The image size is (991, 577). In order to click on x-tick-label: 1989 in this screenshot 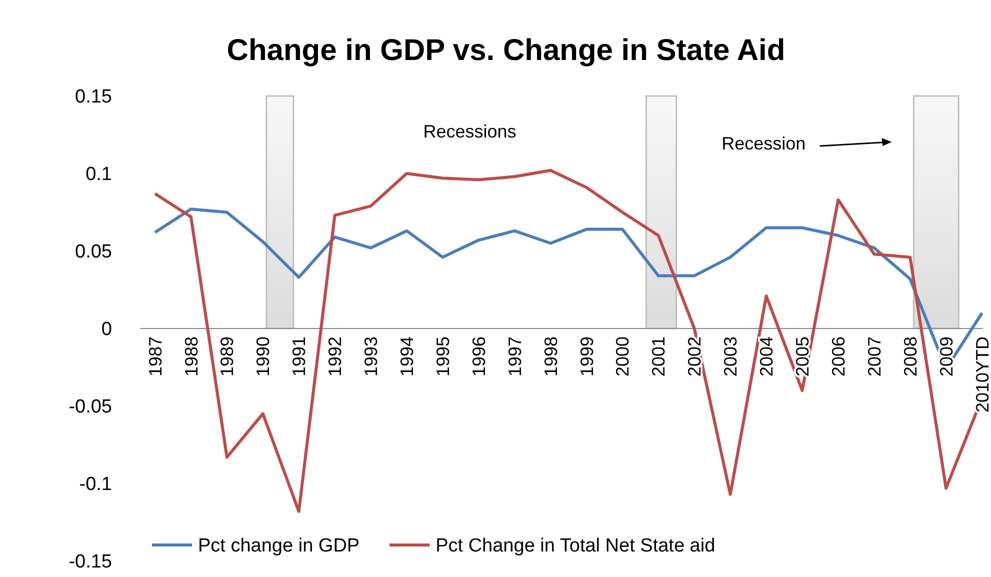, I will do `click(227, 356)`.